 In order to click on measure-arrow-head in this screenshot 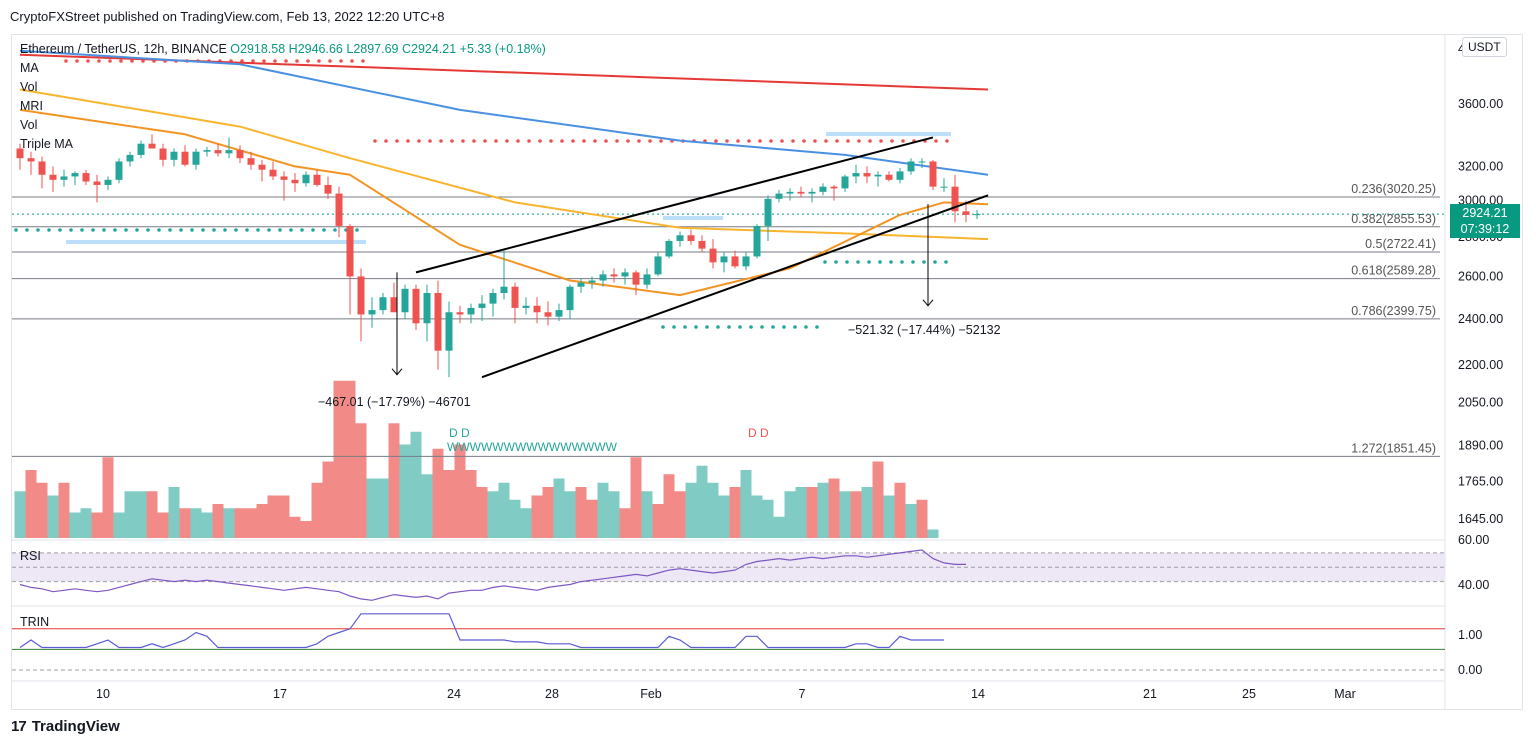, I will do `click(397, 372)`.